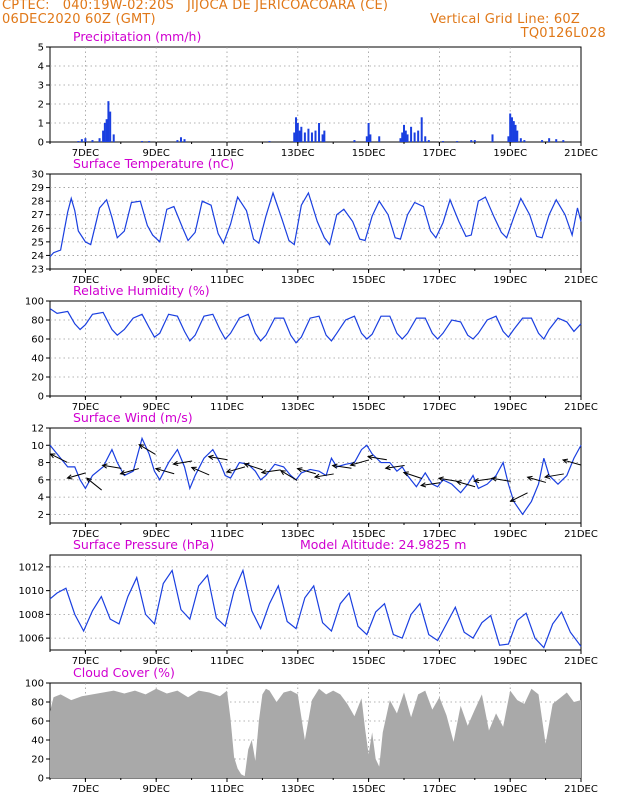  I want to click on cloud-ytick-label: 60, so click(37, 722).